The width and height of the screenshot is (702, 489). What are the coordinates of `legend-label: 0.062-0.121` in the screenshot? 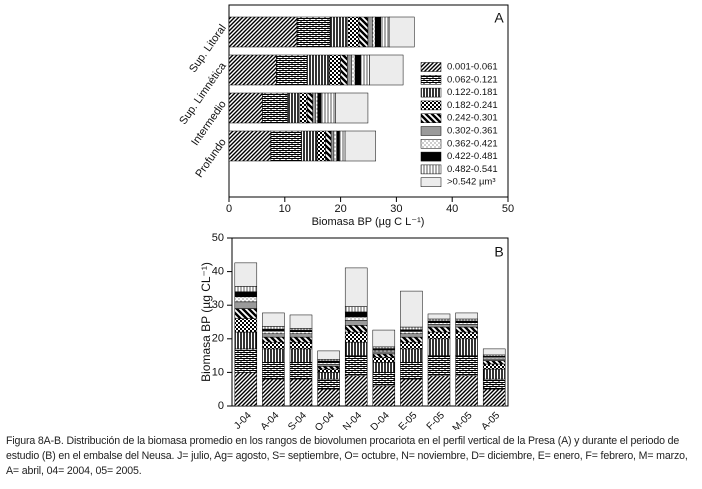 It's located at (472, 79).